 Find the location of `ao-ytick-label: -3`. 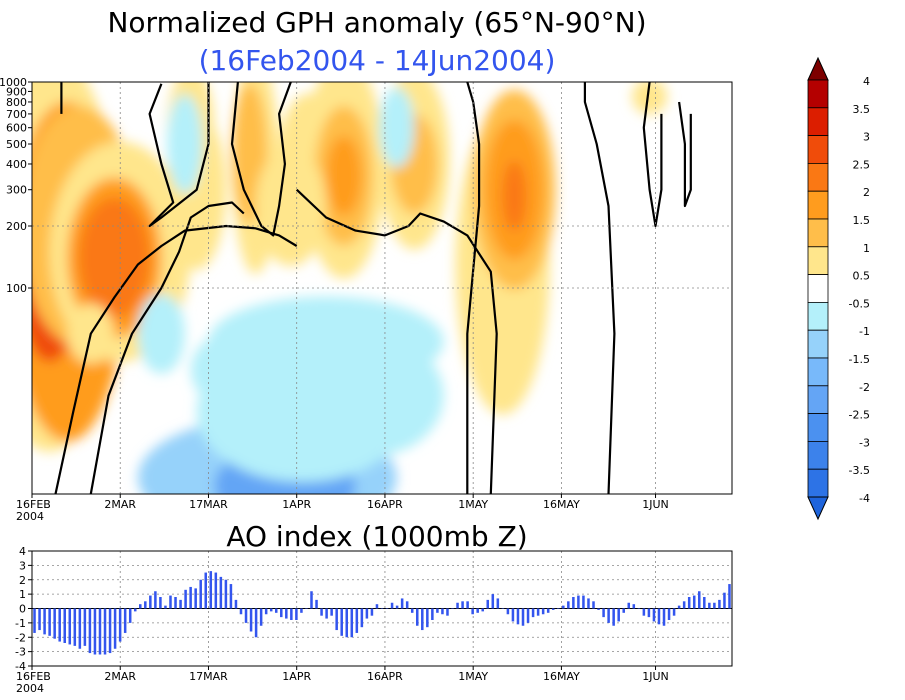

ao-ytick-label: -3 is located at coordinates (20, 652).